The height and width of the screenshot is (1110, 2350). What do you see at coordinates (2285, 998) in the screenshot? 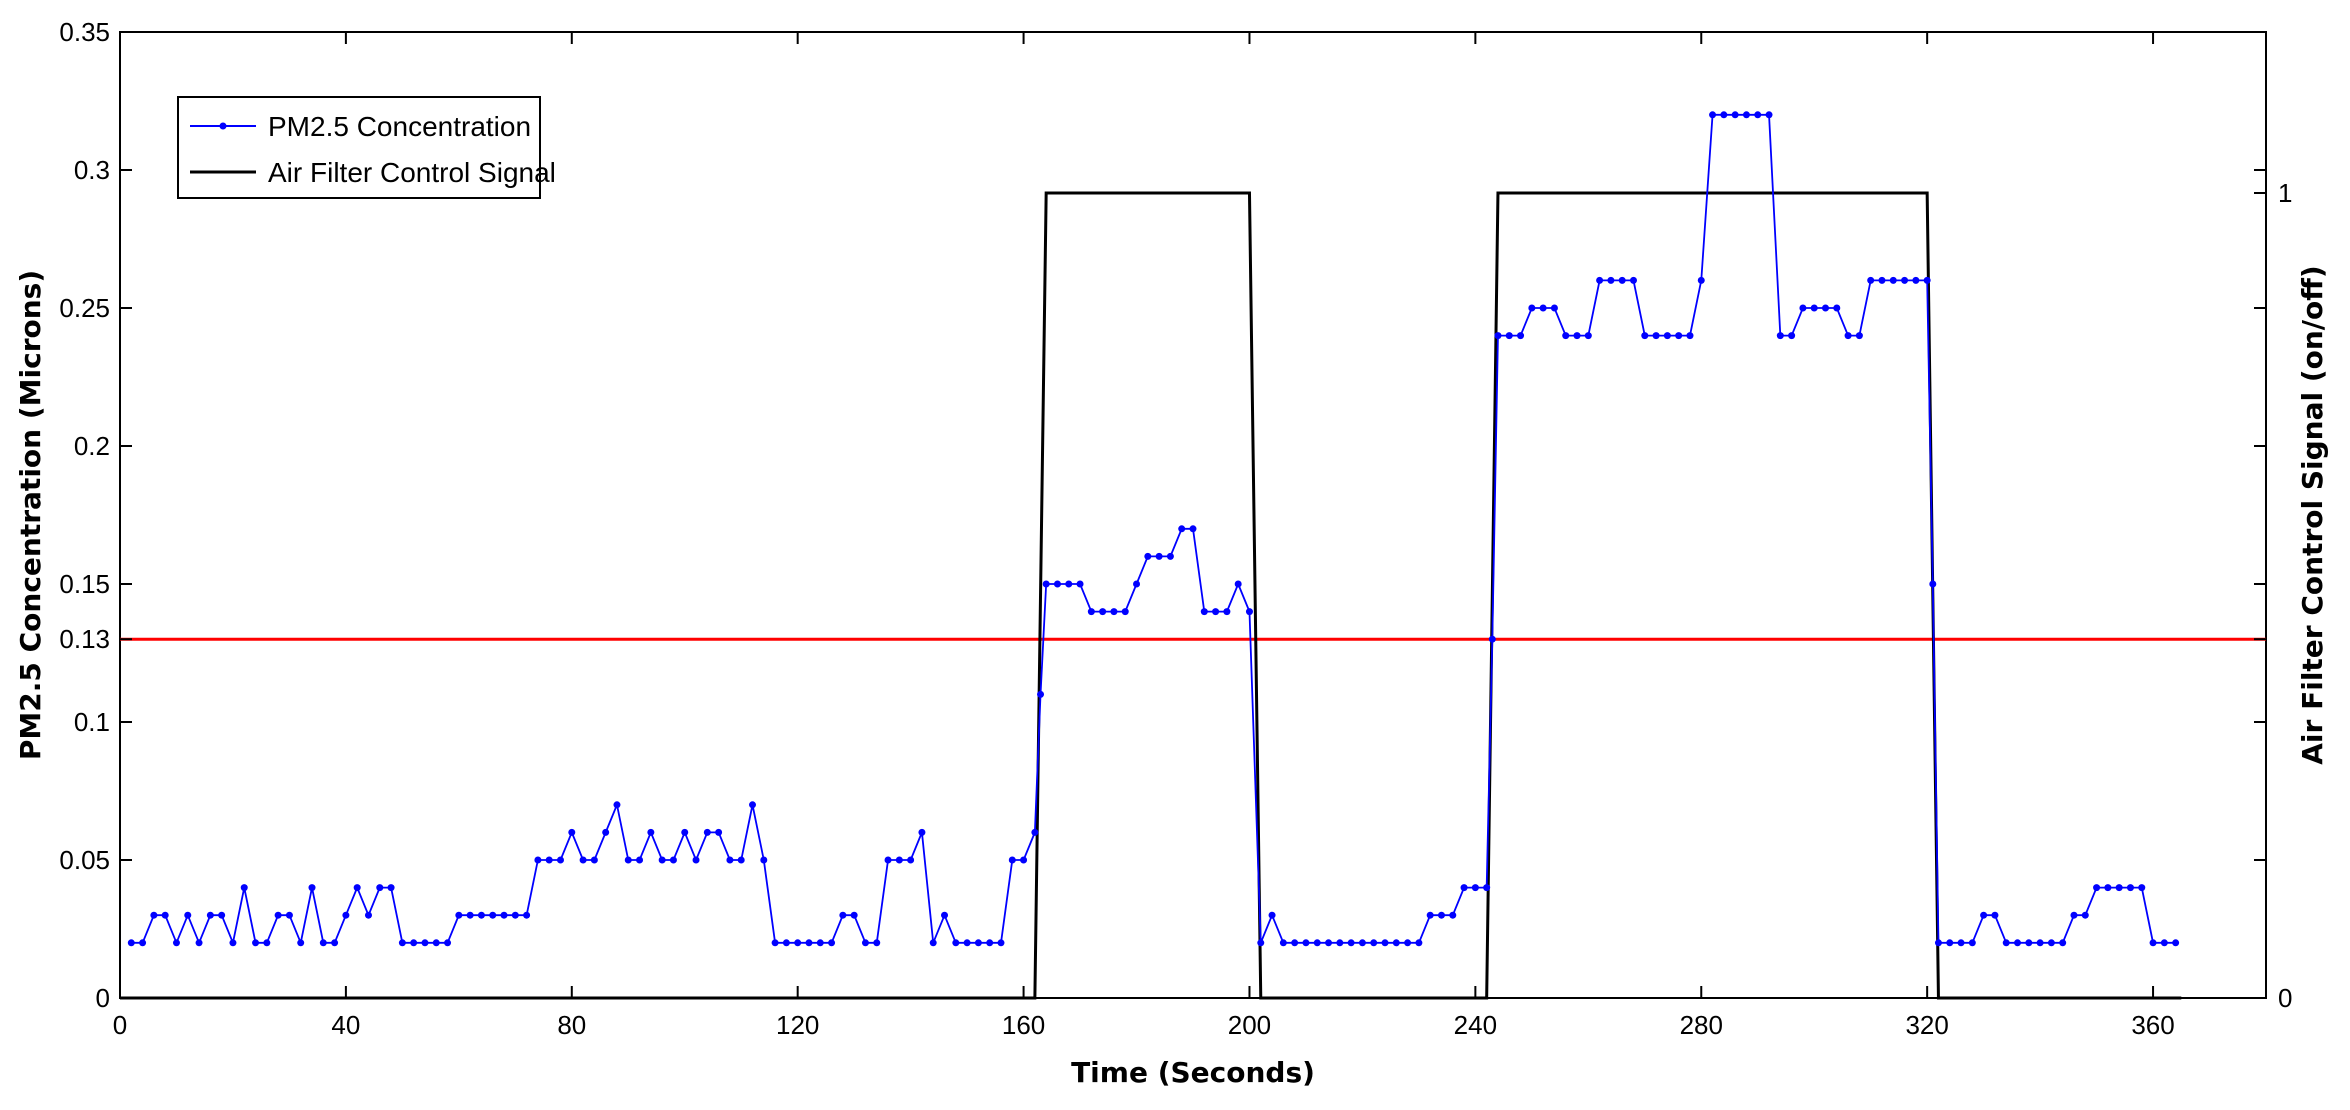
I see `y-right-tick-label: 0` at bounding box center [2285, 998].